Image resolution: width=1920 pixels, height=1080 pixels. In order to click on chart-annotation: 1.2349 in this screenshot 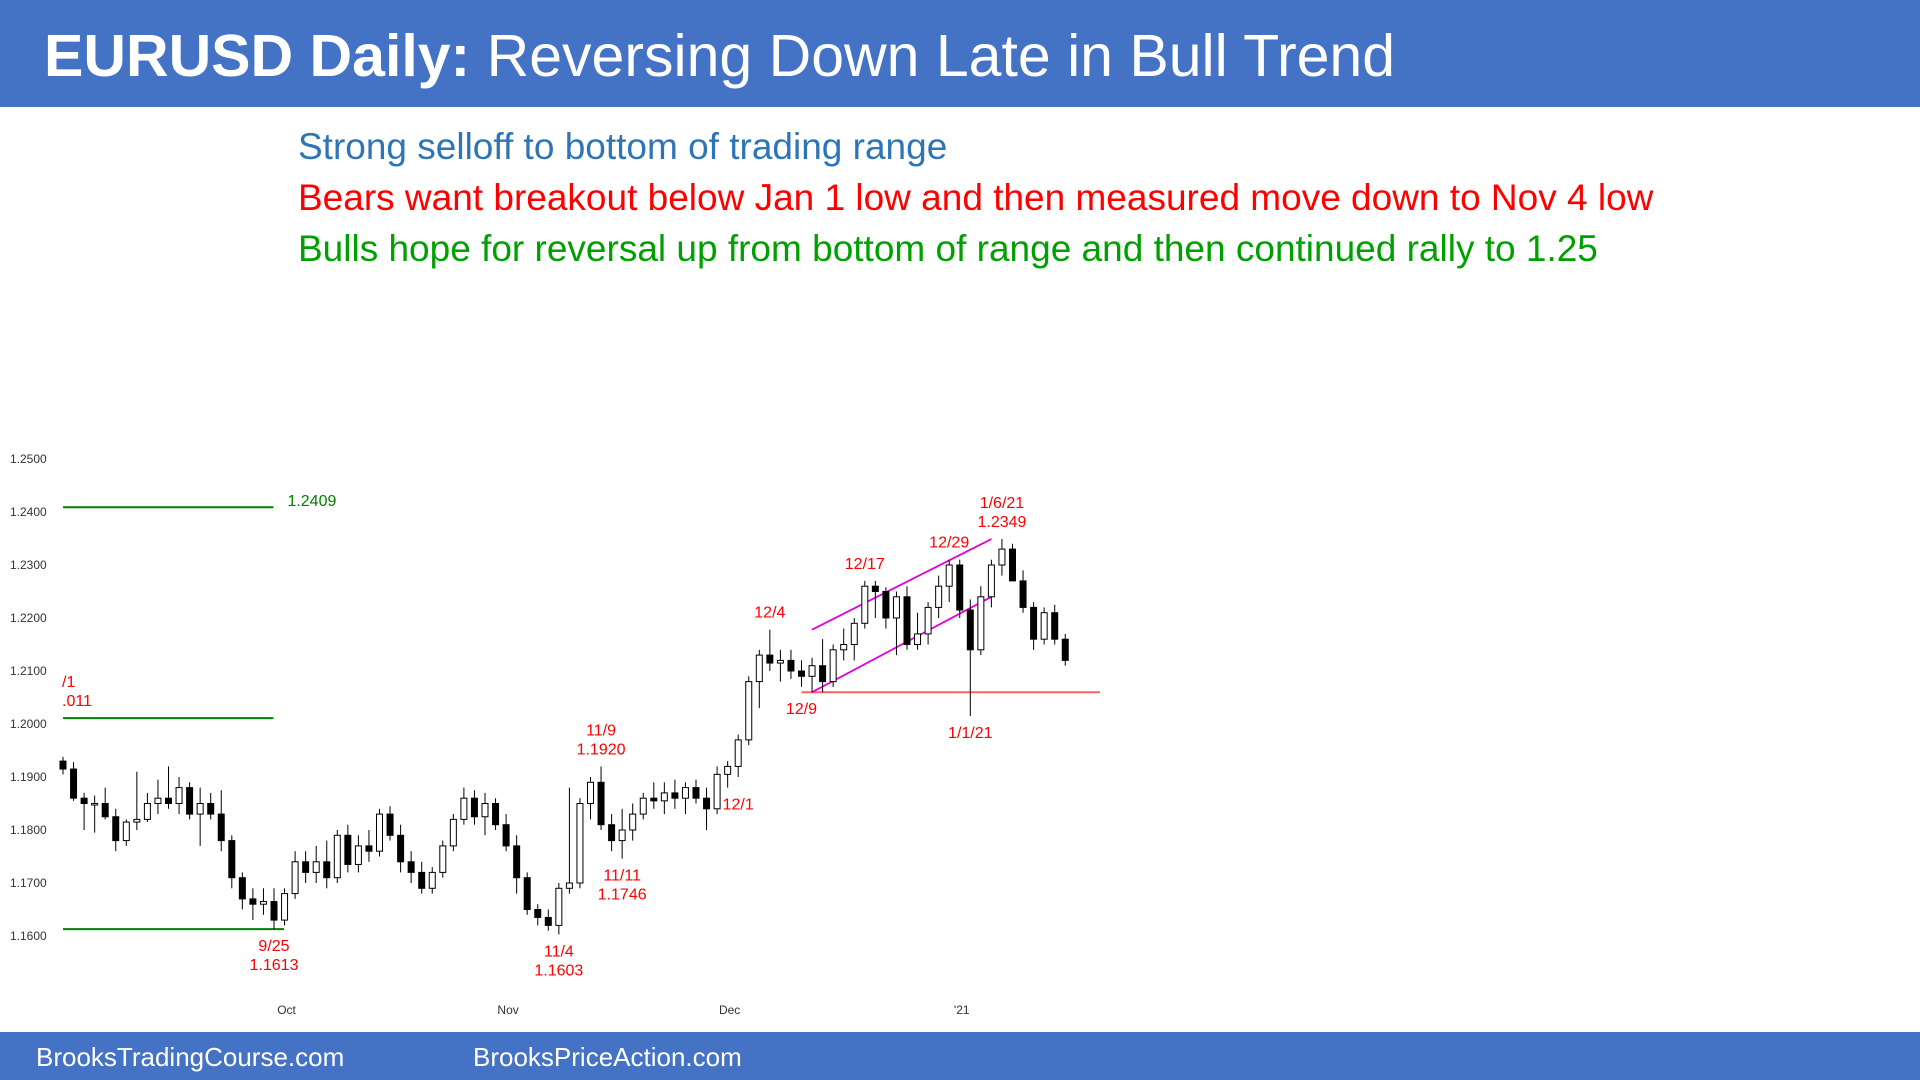, I will do `click(1001, 522)`.